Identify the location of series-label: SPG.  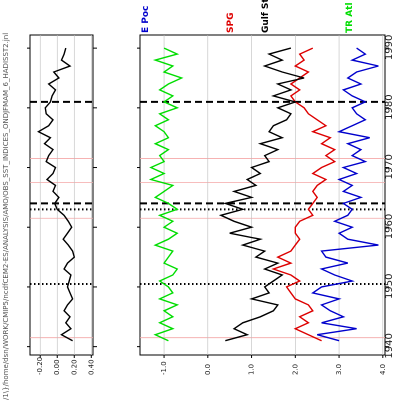
(231, 23).